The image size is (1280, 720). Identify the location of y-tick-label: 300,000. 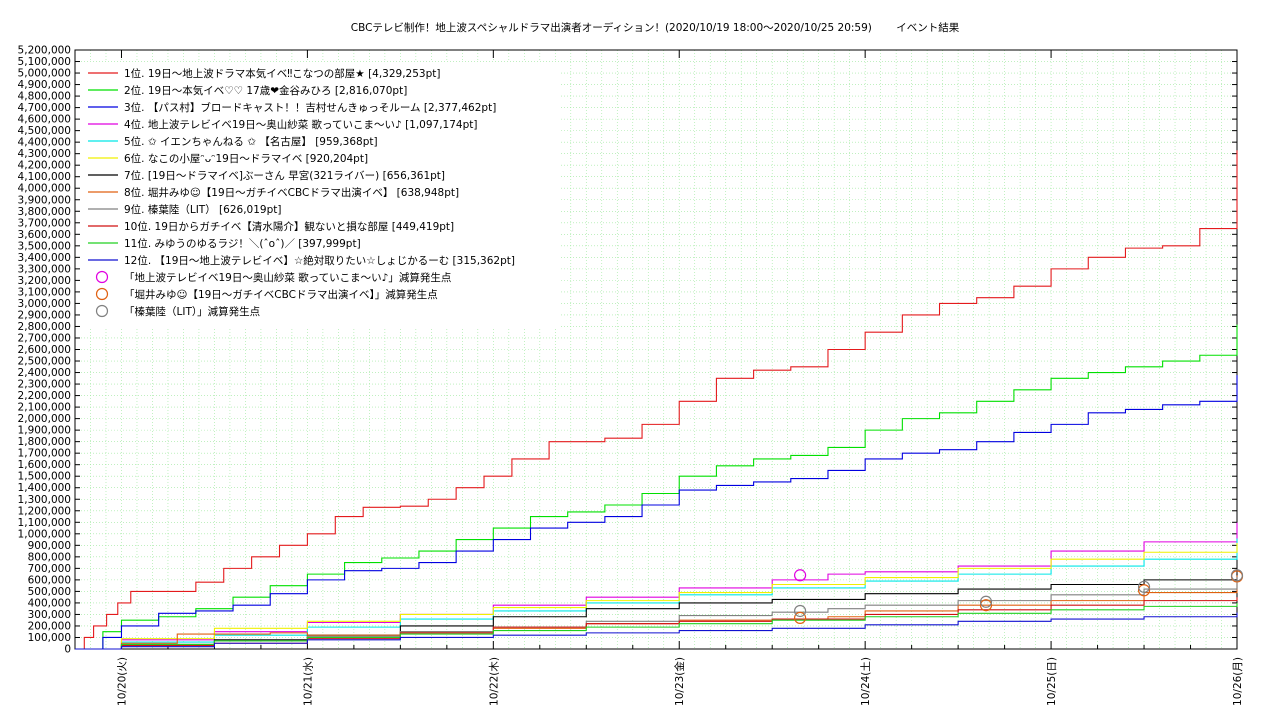
(49, 615).